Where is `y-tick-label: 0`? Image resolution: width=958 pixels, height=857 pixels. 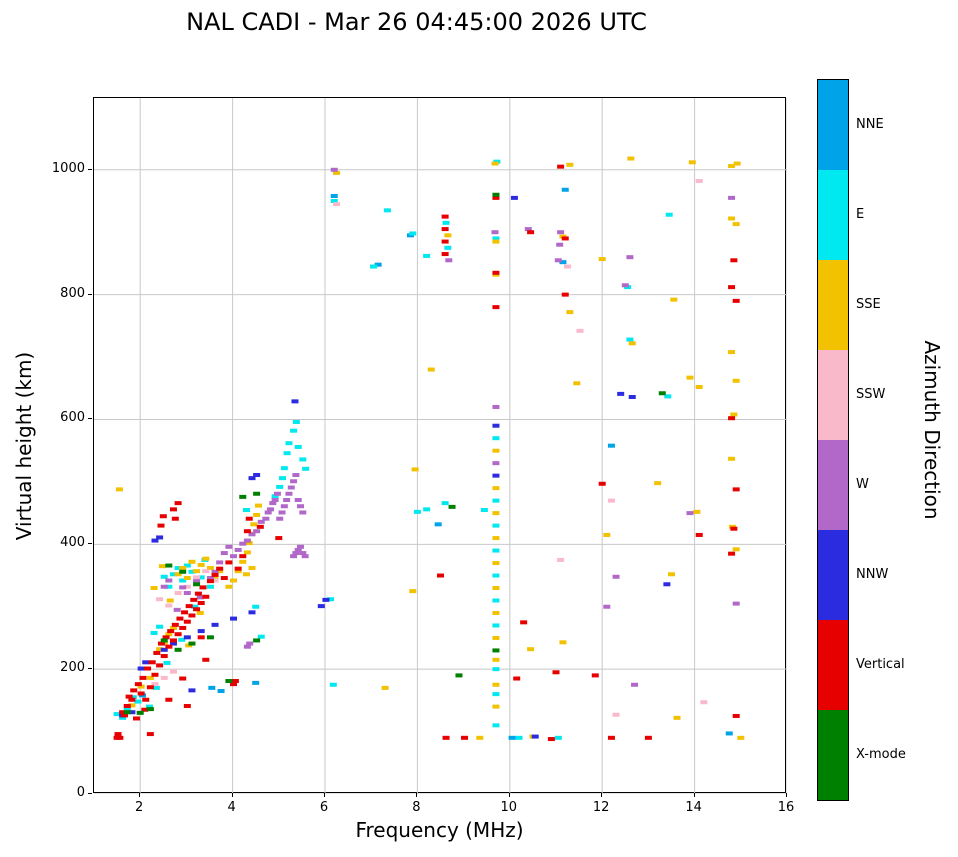 y-tick-label: 0 is located at coordinates (80, 792).